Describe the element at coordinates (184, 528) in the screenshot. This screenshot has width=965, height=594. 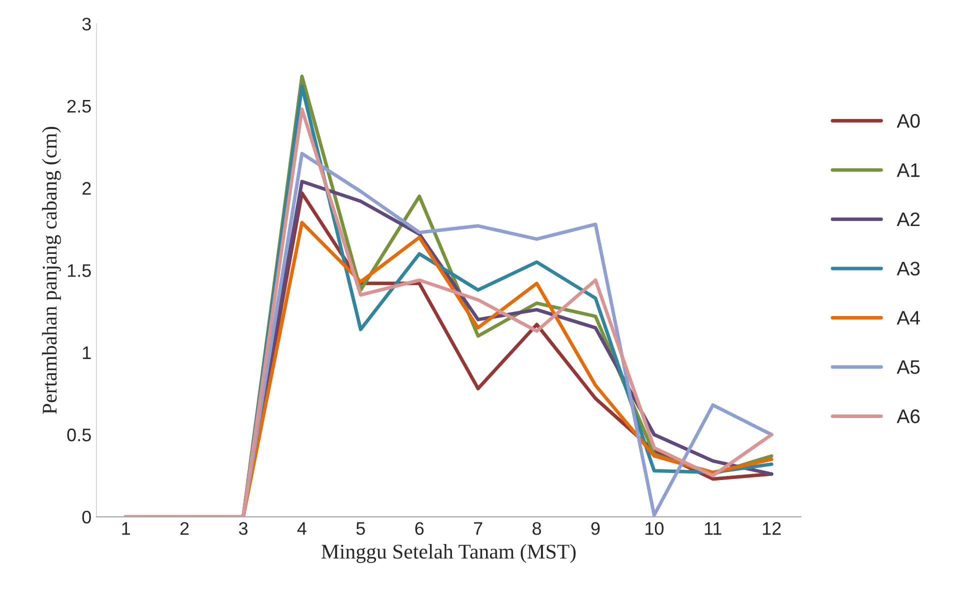
I see `x-tick-label: 2` at that location.